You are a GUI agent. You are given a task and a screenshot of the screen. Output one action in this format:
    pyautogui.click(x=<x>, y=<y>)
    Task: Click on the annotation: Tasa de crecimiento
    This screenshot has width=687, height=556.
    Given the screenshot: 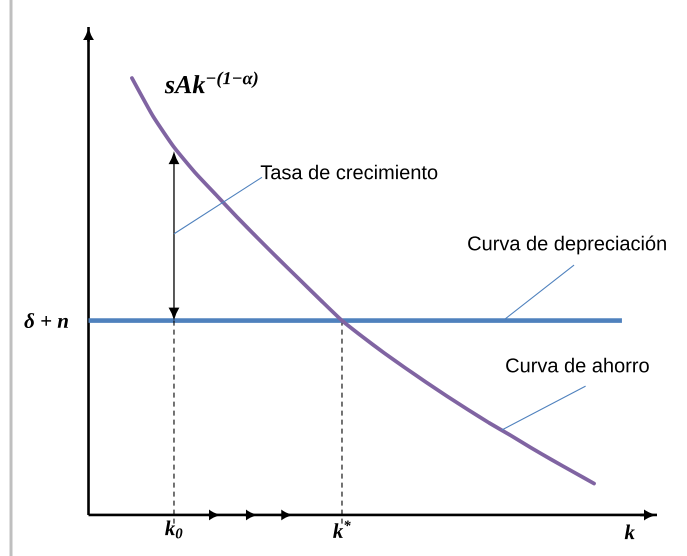 What is the action you would take?
    pyautogui.click(x=349, y=172)
    